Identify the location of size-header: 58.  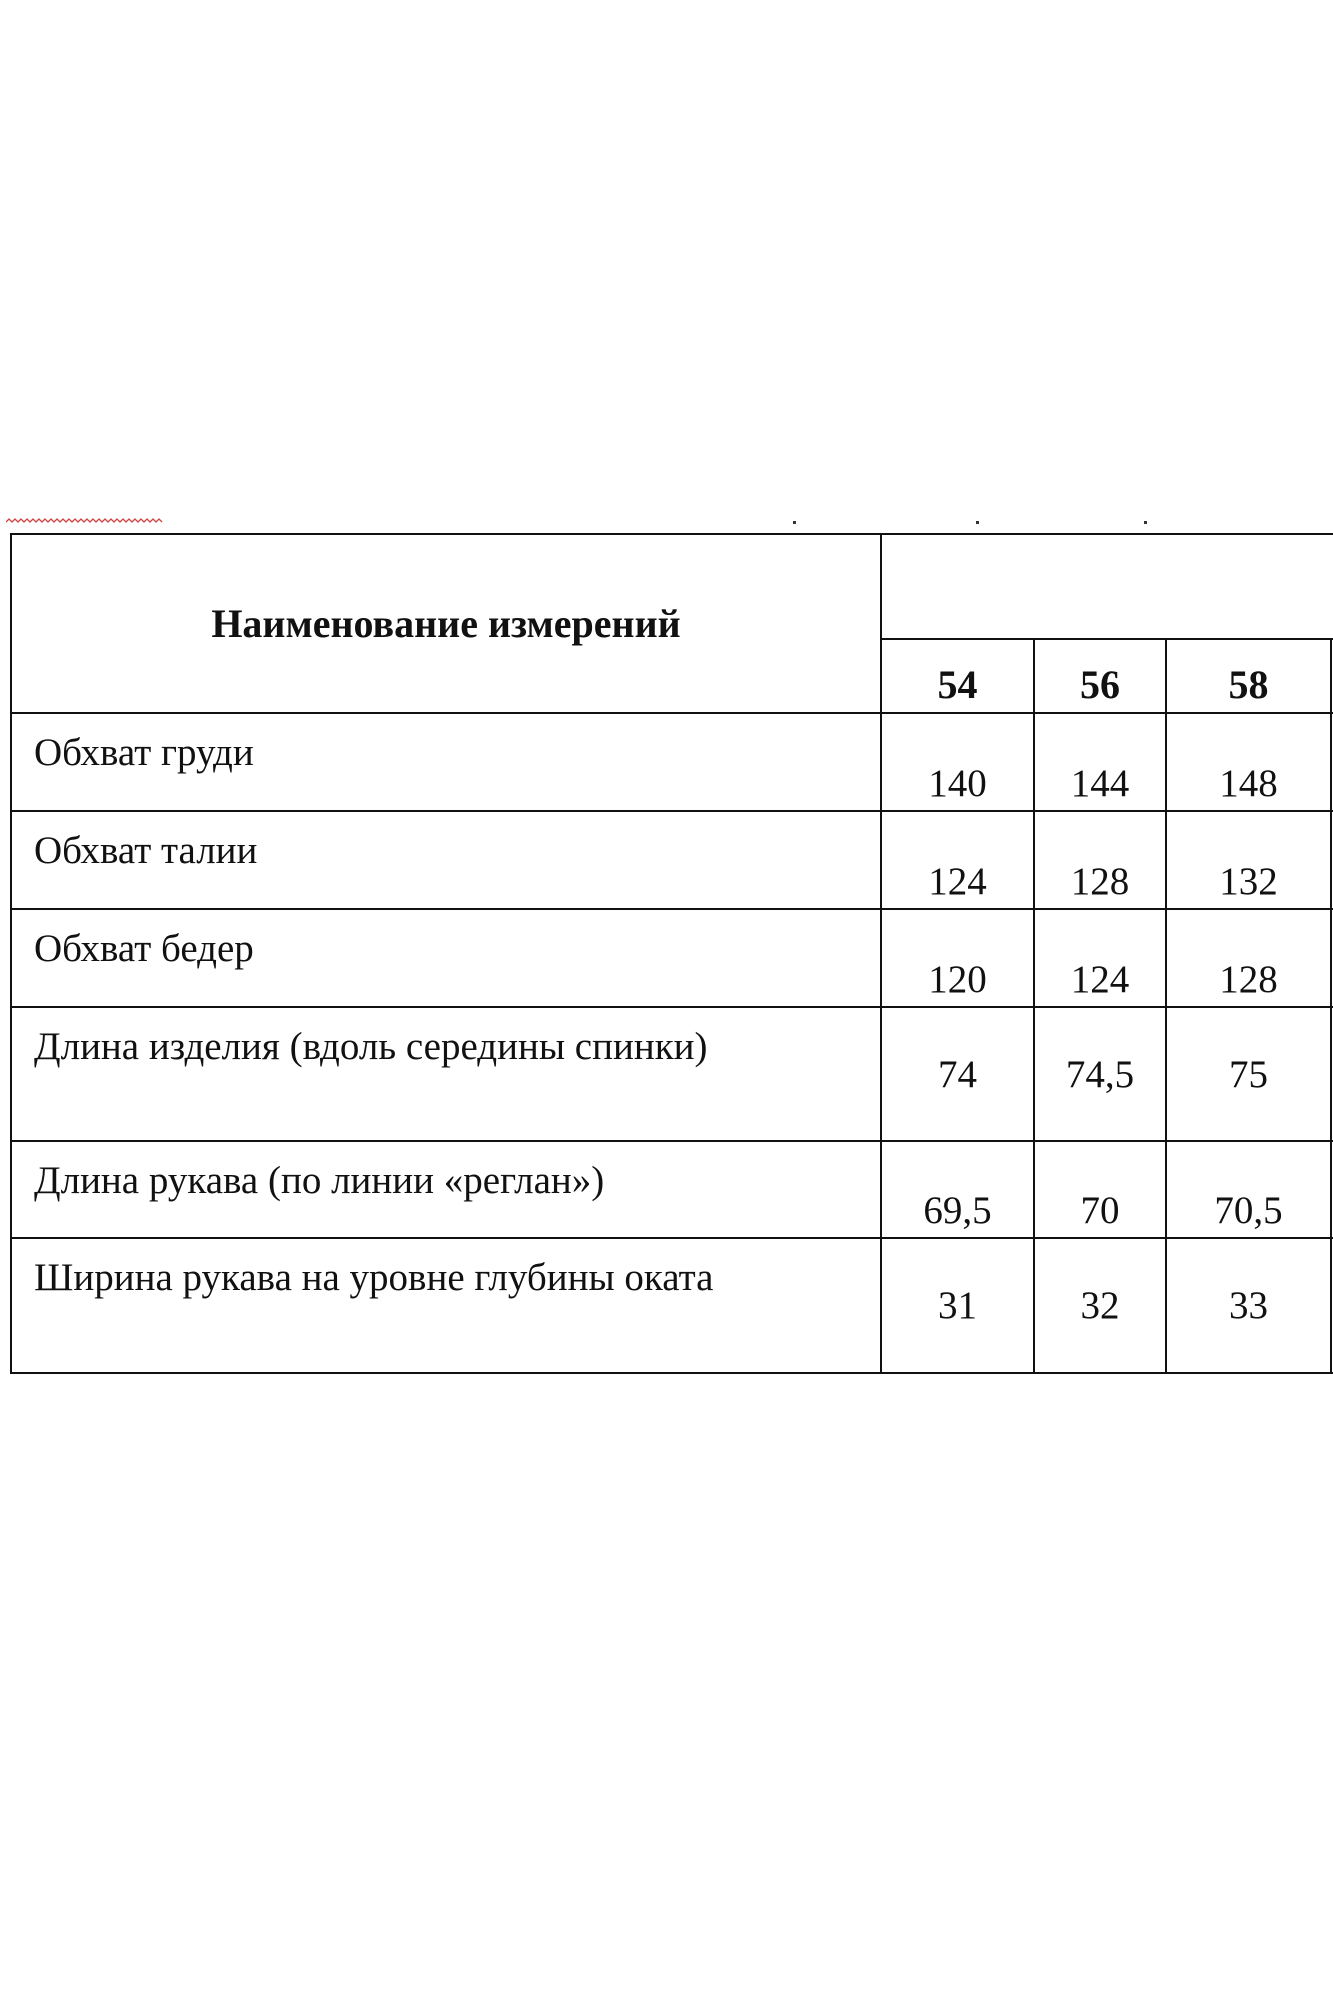
(1248, 676).